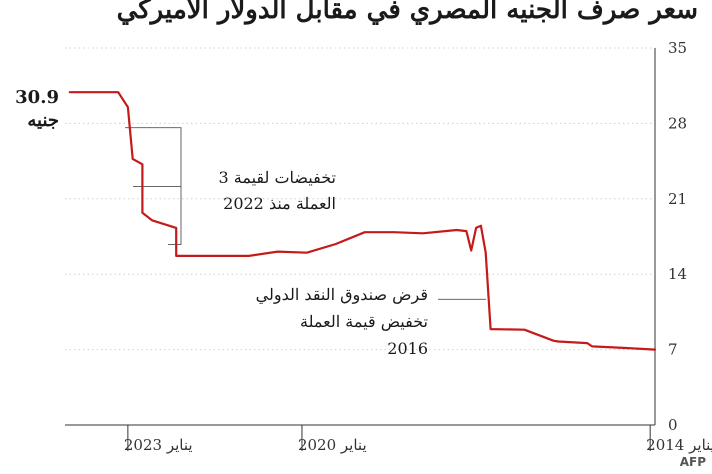  Describe the element at coordinates (677, 274) in the screenshot. I see `y-tick-label-14: 14` at that location.